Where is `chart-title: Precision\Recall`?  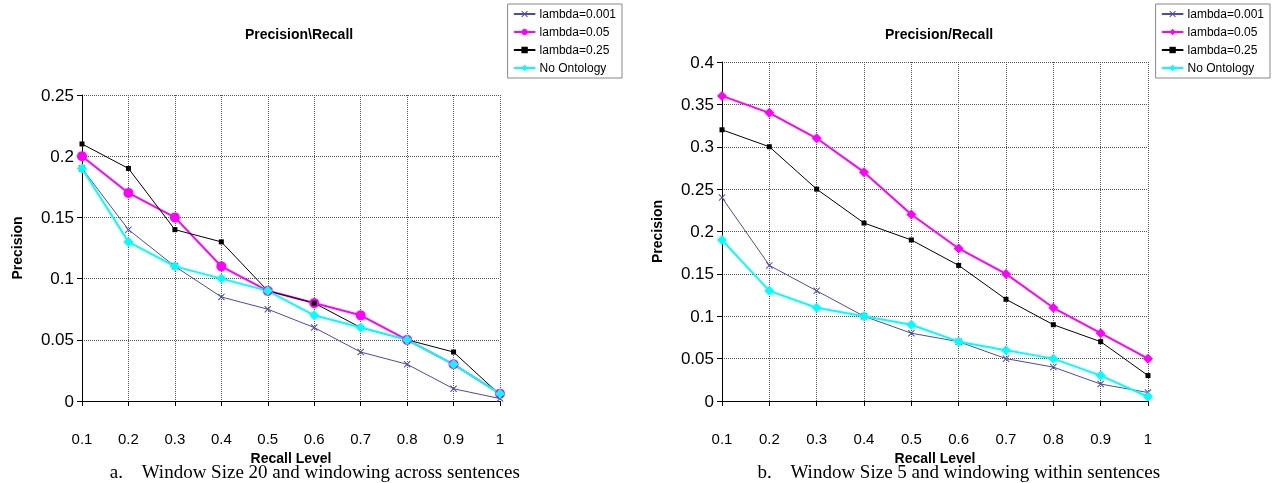
chart-title: Precision\Recall is located at coordinates (299, 34).